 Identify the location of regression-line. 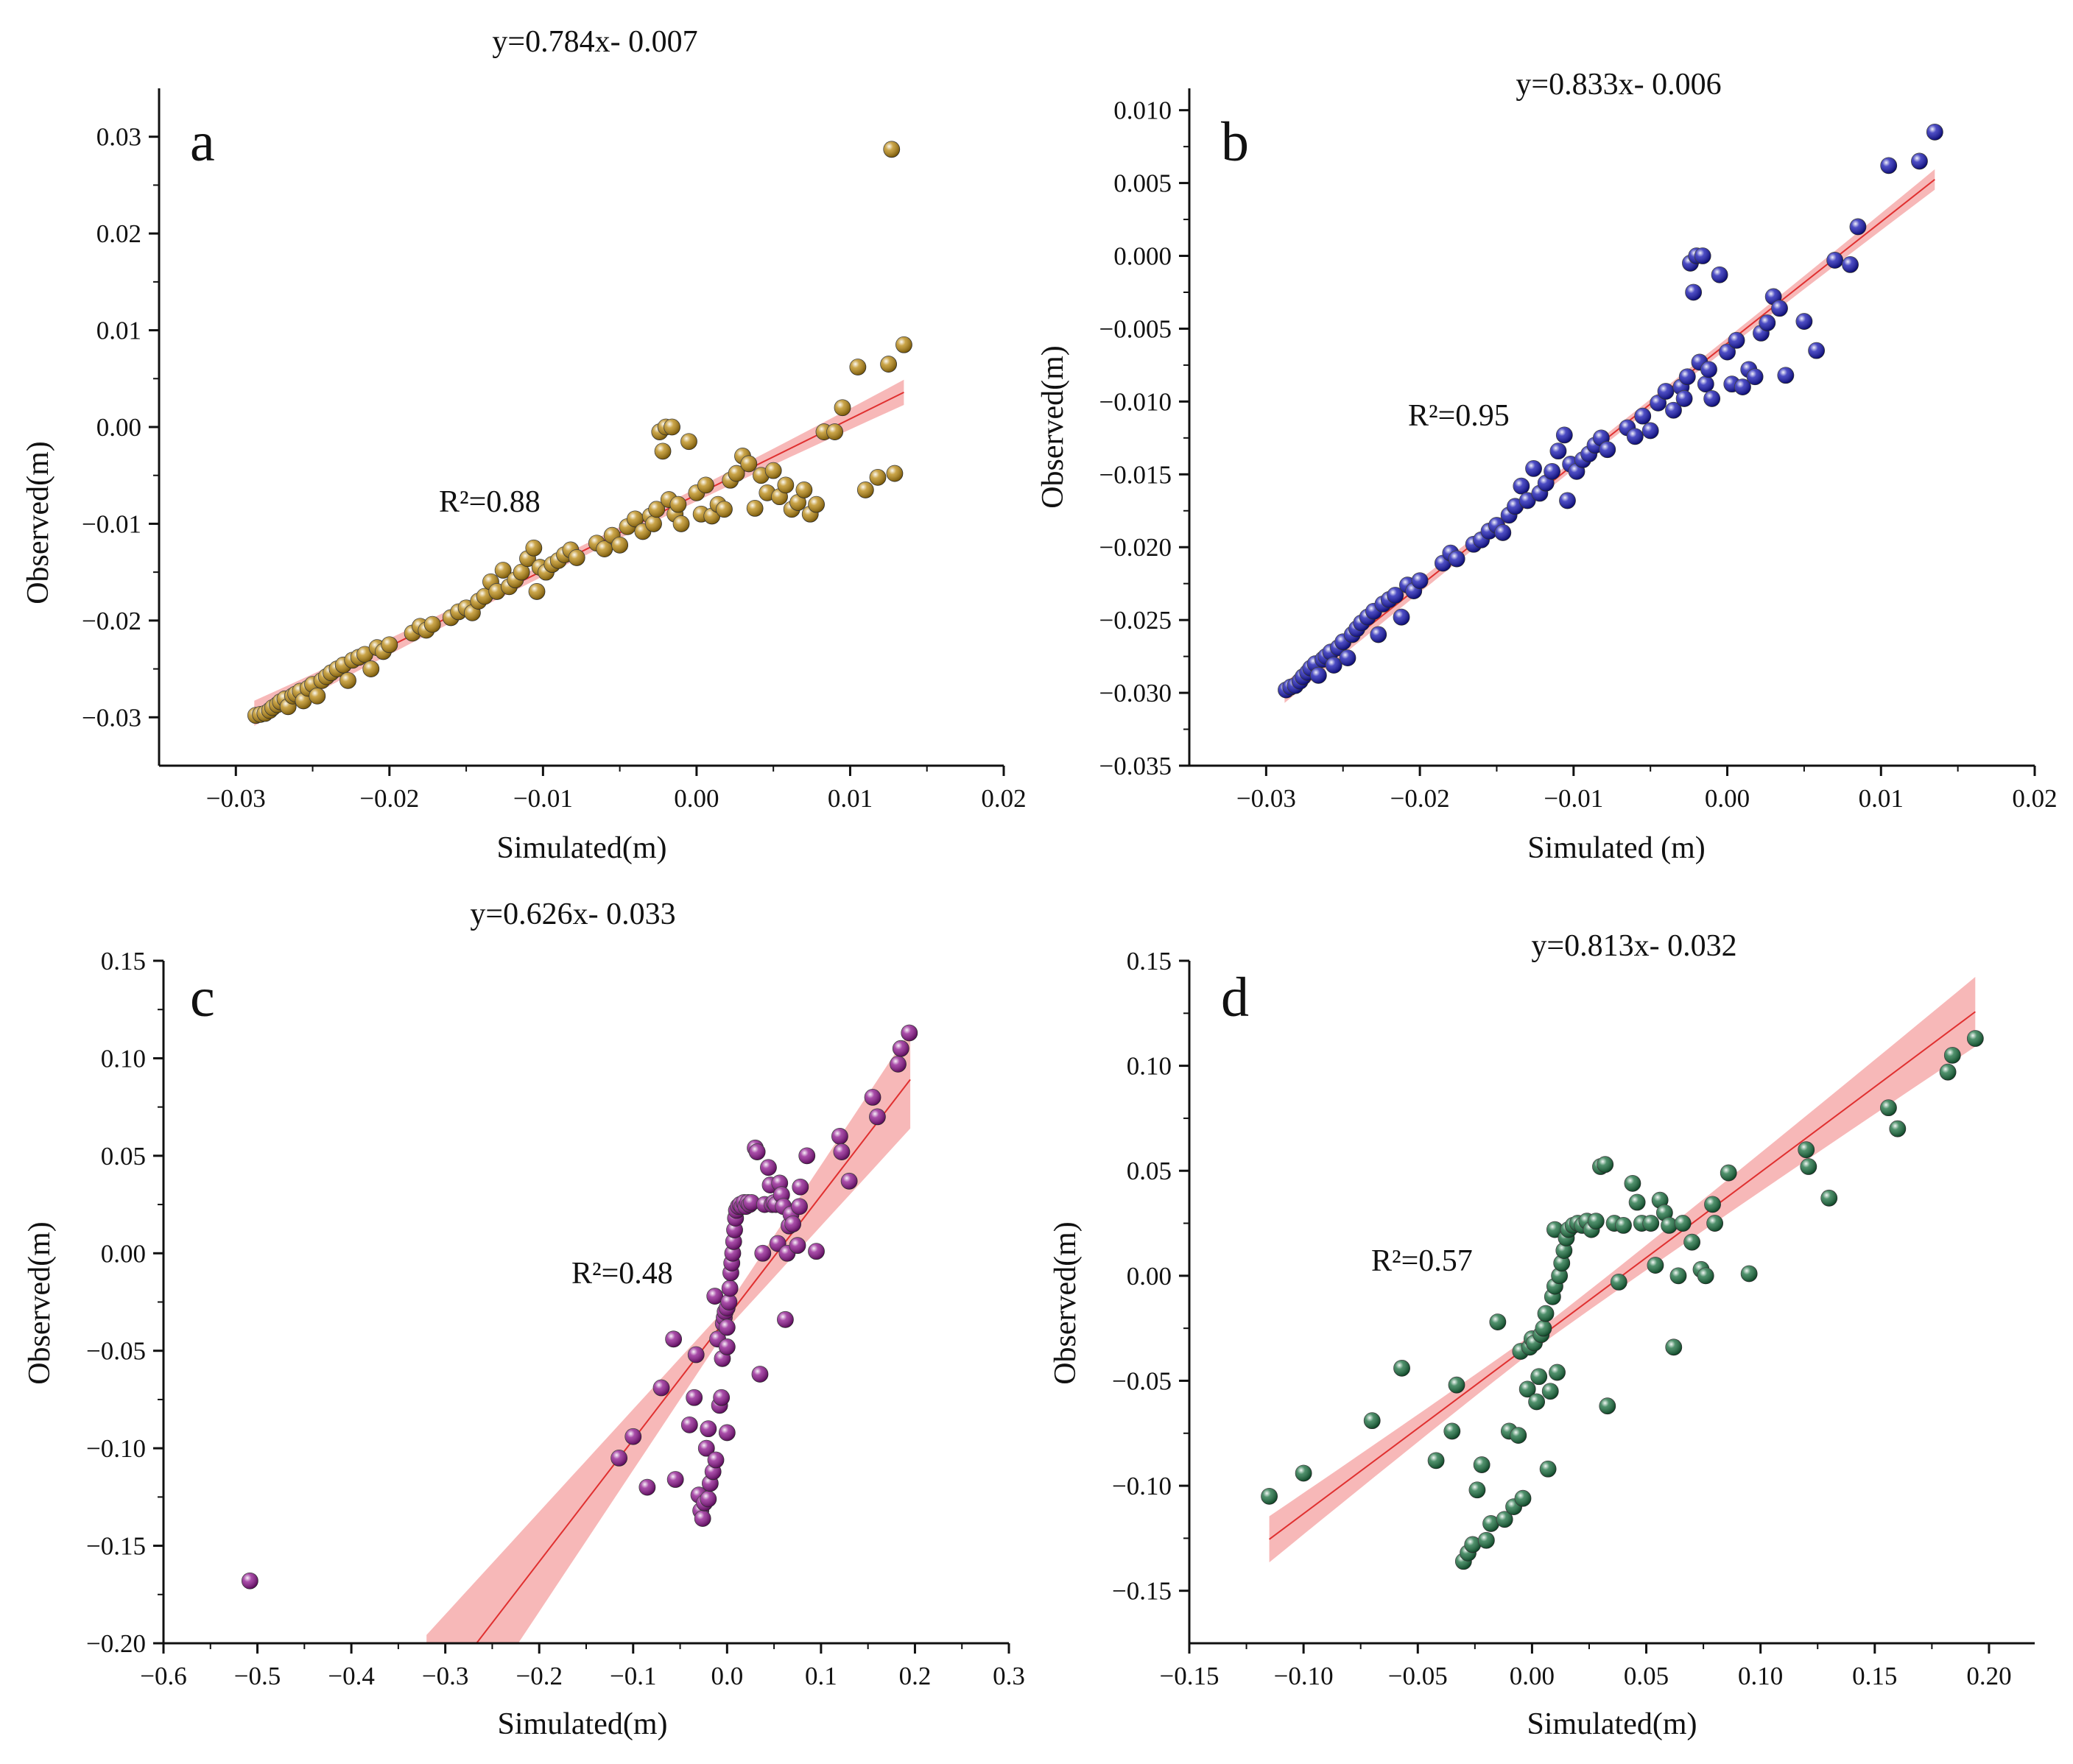
(693, 1361).